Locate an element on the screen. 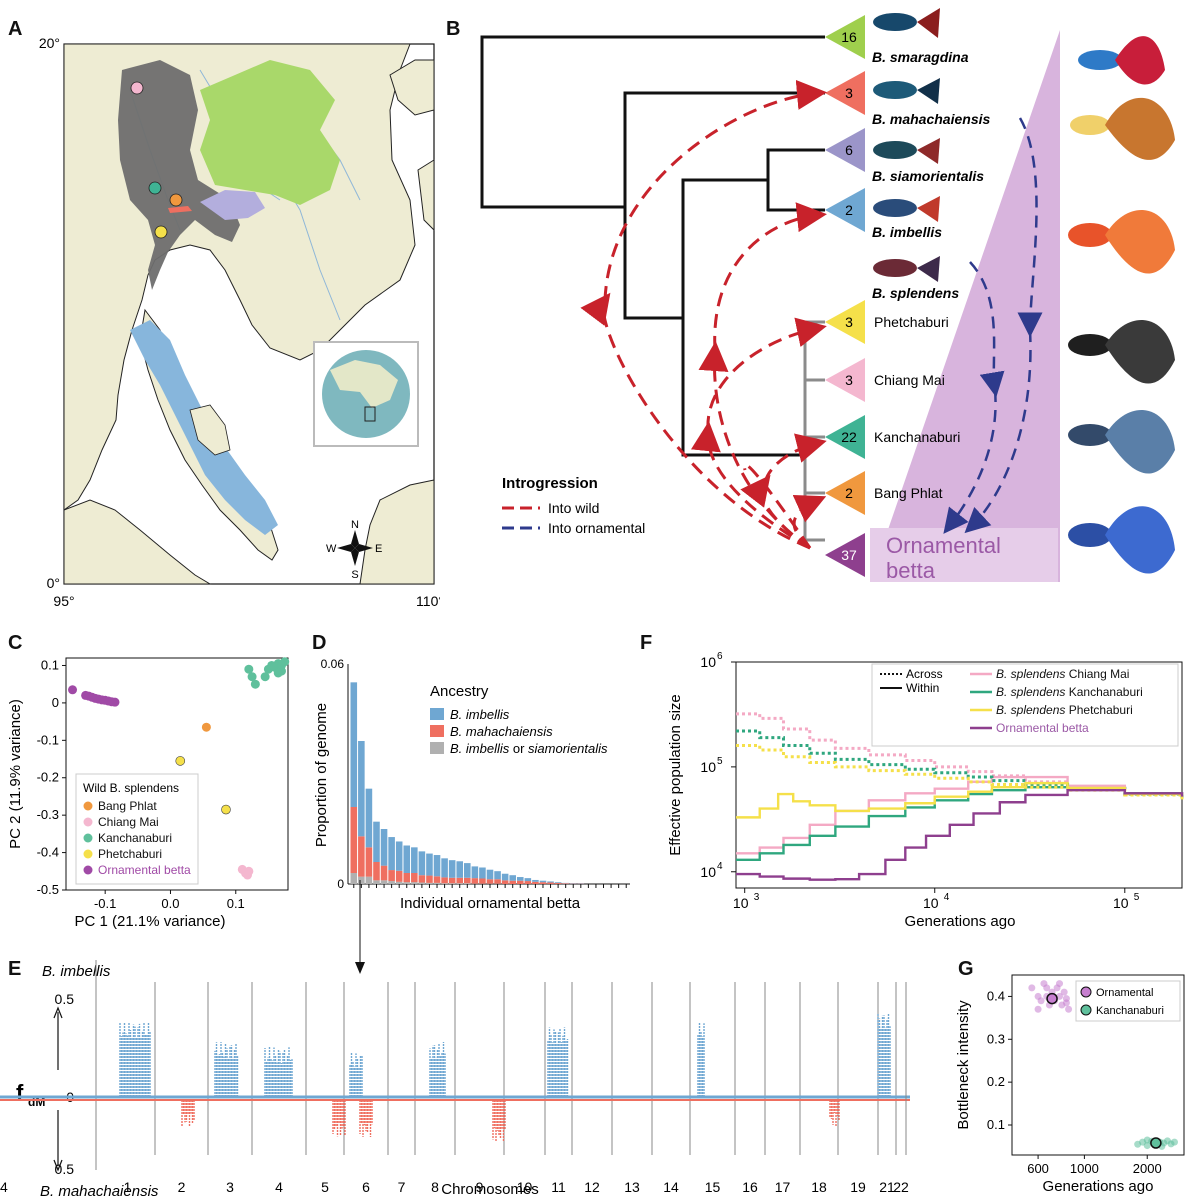 The width and height of the screenshot is (1192, 1200). fdm-chrom-label: 21 is located at coordinates (887, 1187).